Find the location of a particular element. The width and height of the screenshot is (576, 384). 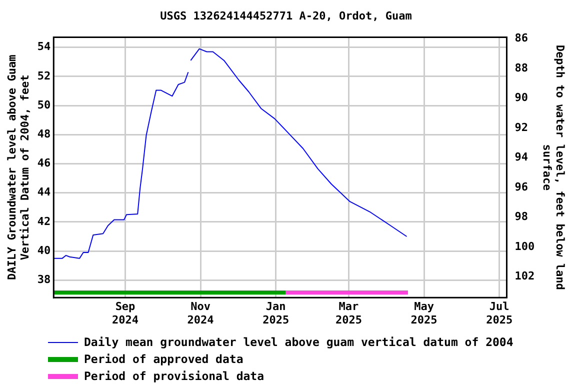

y2-tick-label: 90 is located at coordinates (521, 97).